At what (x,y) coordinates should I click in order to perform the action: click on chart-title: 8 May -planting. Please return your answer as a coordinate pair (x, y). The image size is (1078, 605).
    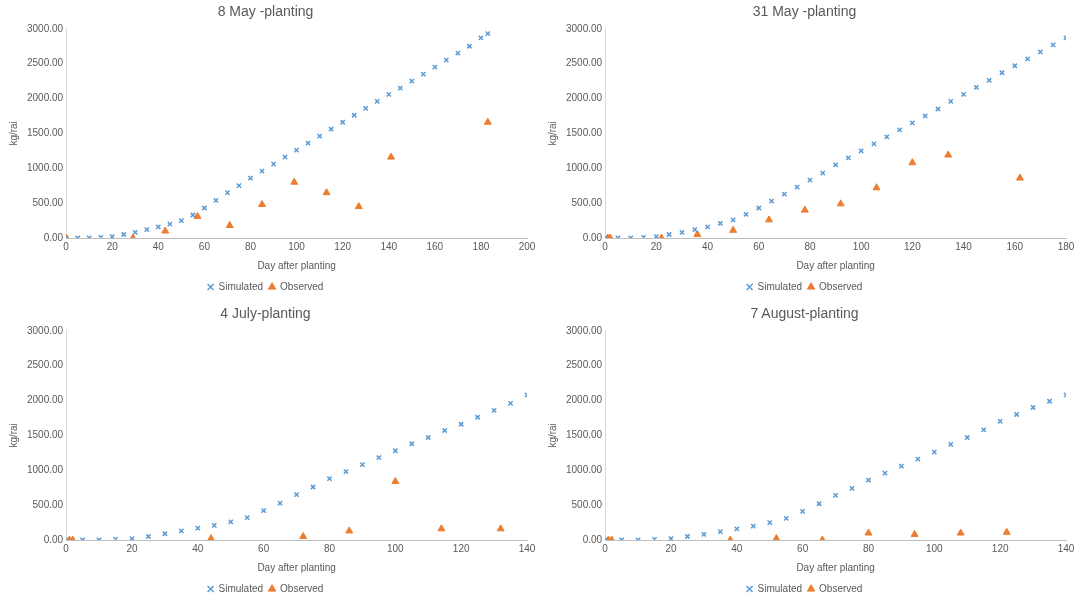
    Looking at the image, I should click on (265, 11).